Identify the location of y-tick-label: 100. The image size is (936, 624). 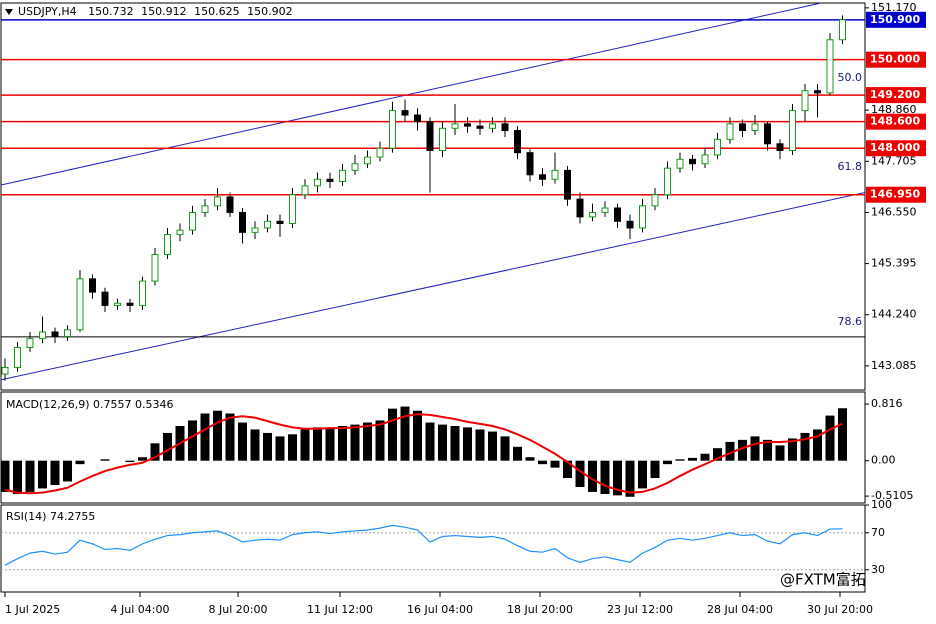
(881, 504).